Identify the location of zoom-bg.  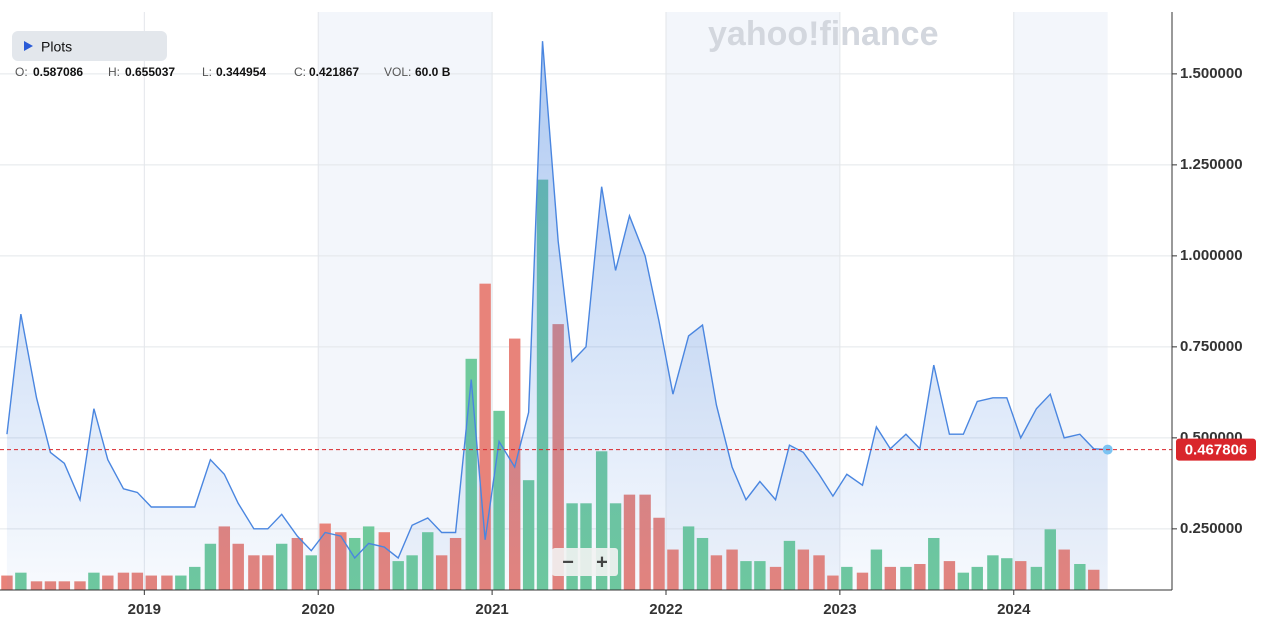
(585, 562).